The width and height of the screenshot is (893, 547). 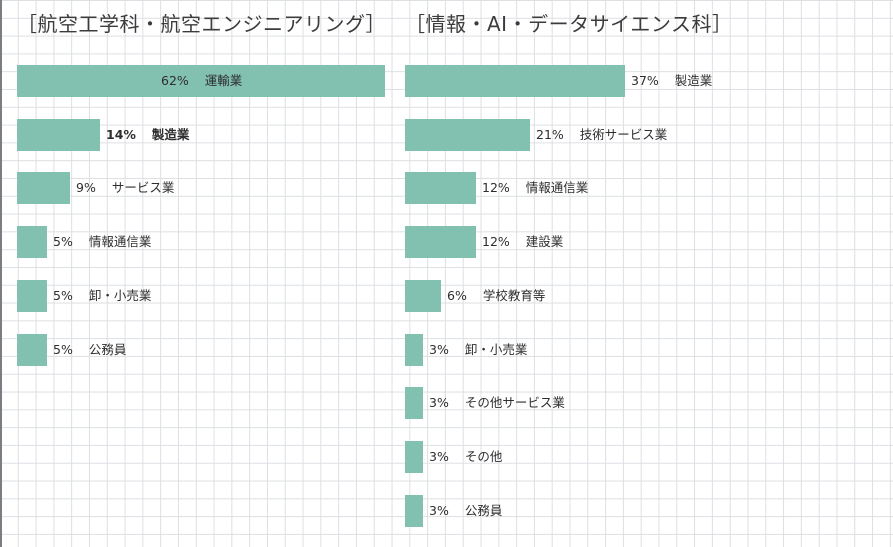 What do you see at coordinates (514, 403) in the screenshot?
I see `bar-category-label: その他サービス業` at bounding box center [514, 403].